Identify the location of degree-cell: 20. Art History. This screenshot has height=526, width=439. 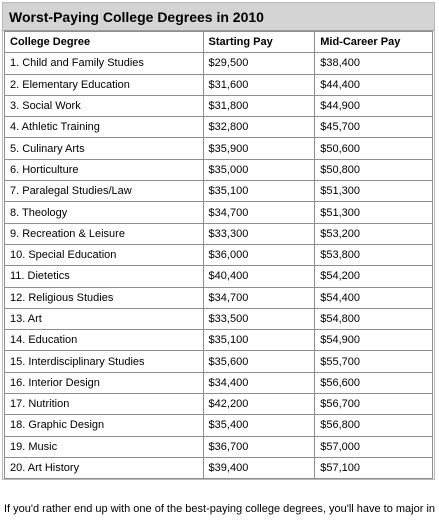
(104, 468).